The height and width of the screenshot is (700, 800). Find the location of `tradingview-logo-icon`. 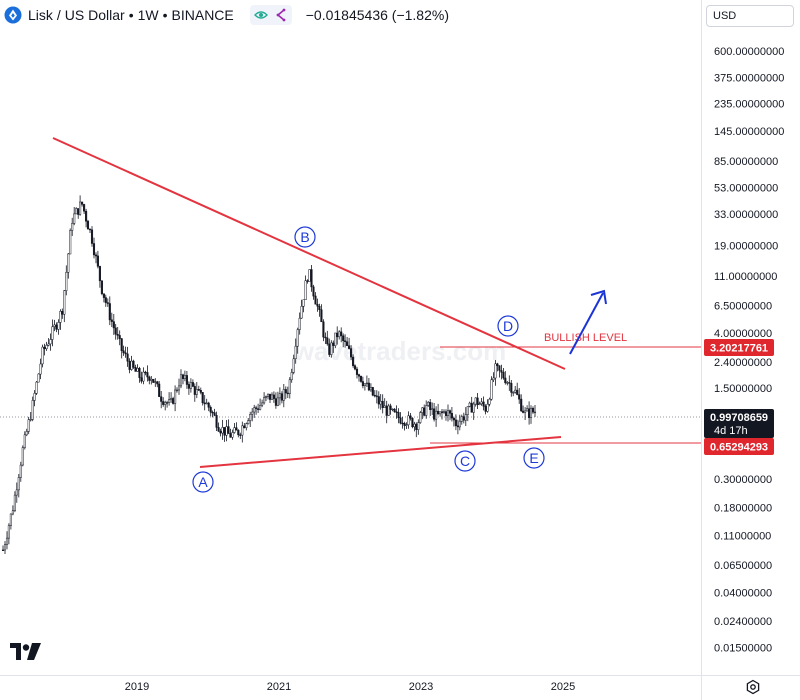

tradingview-logo-icon is located at coordinates (26, 652).